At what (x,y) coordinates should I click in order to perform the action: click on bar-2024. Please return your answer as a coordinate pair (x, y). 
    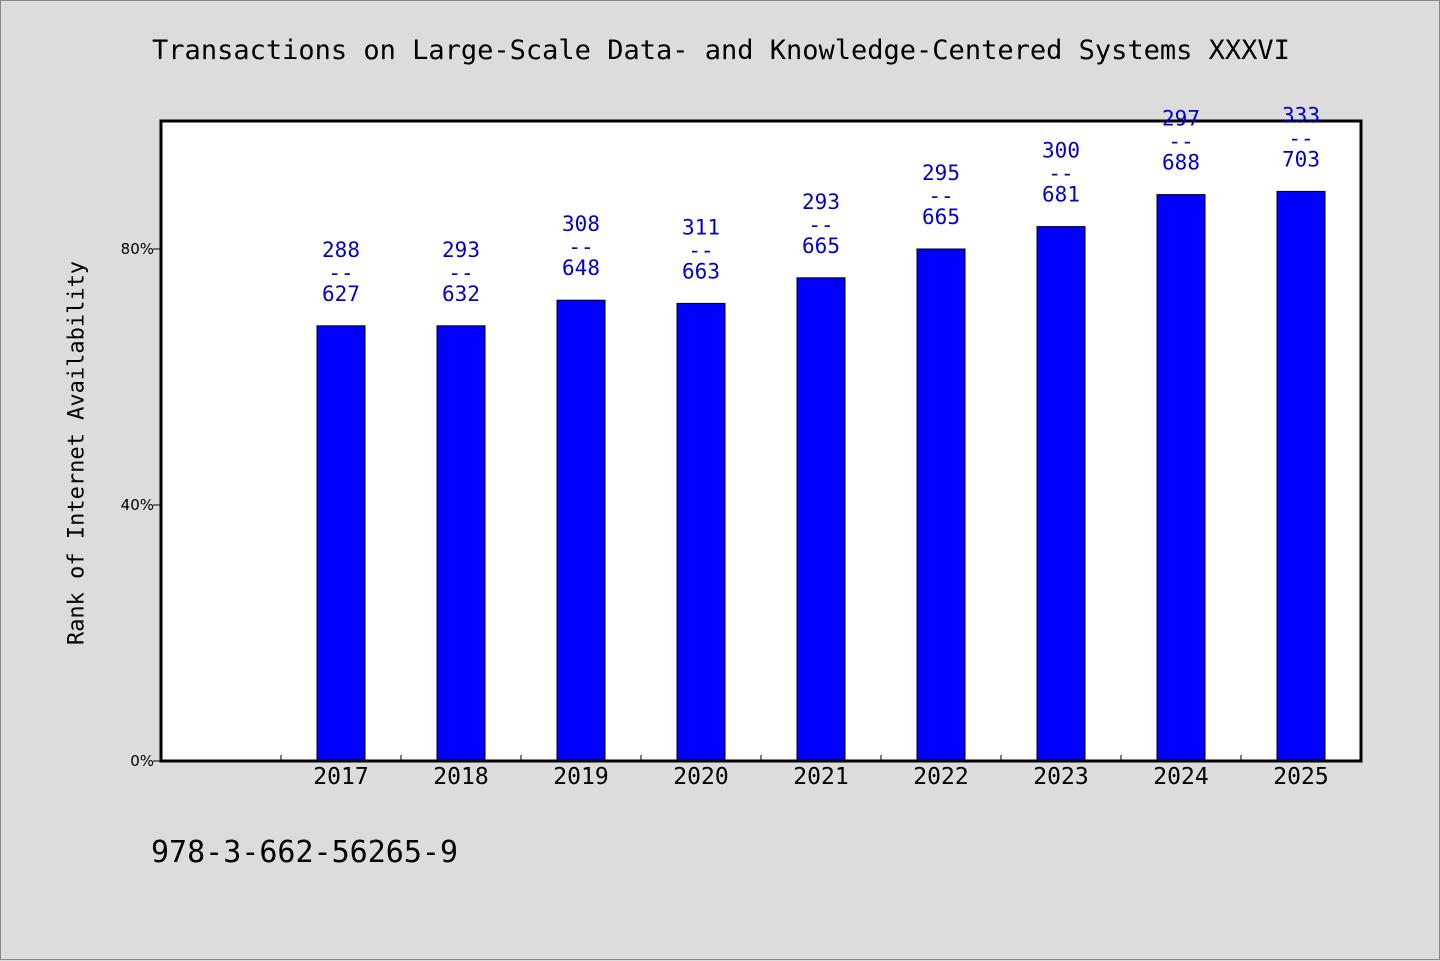
    Looking at the image, I should click on (1181, 478).